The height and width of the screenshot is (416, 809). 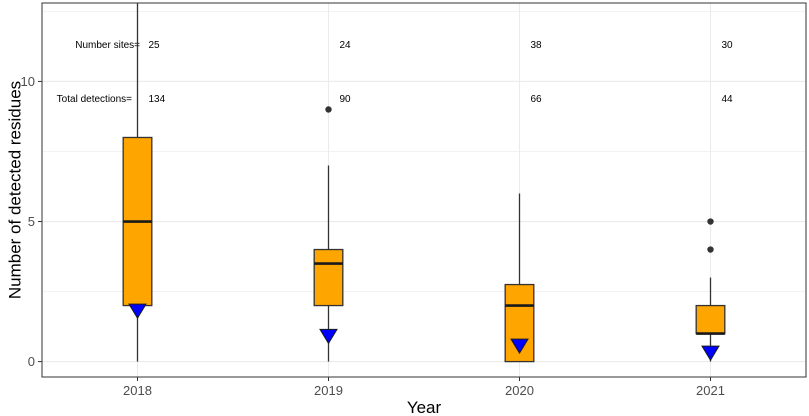 What do you see at coordinates (728, 99) in the screenshot?
I see `total-detections-value: 44` at bounding box center [728, 99].